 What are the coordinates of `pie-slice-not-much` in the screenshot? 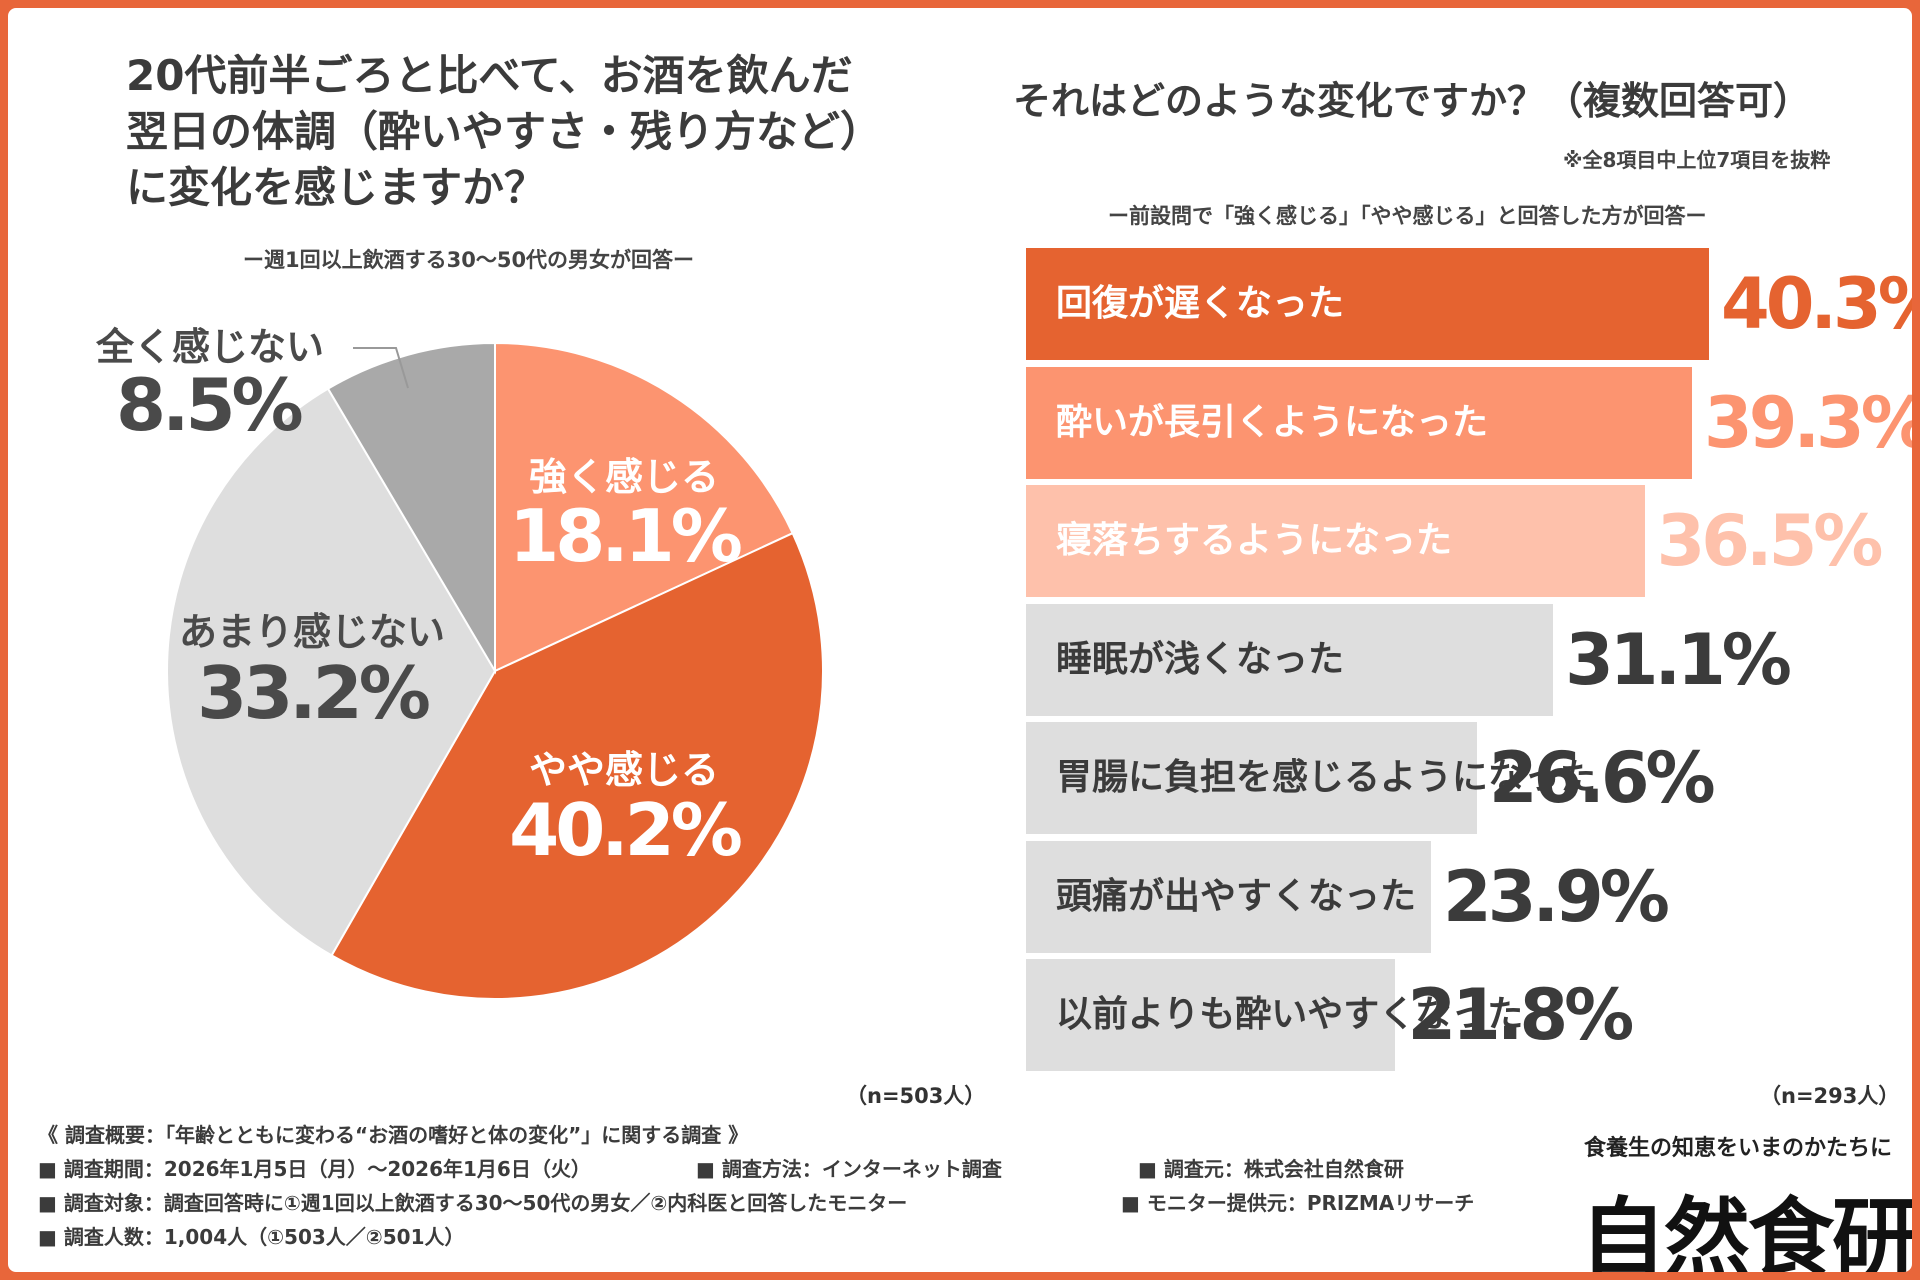 It's located at (331, 672).